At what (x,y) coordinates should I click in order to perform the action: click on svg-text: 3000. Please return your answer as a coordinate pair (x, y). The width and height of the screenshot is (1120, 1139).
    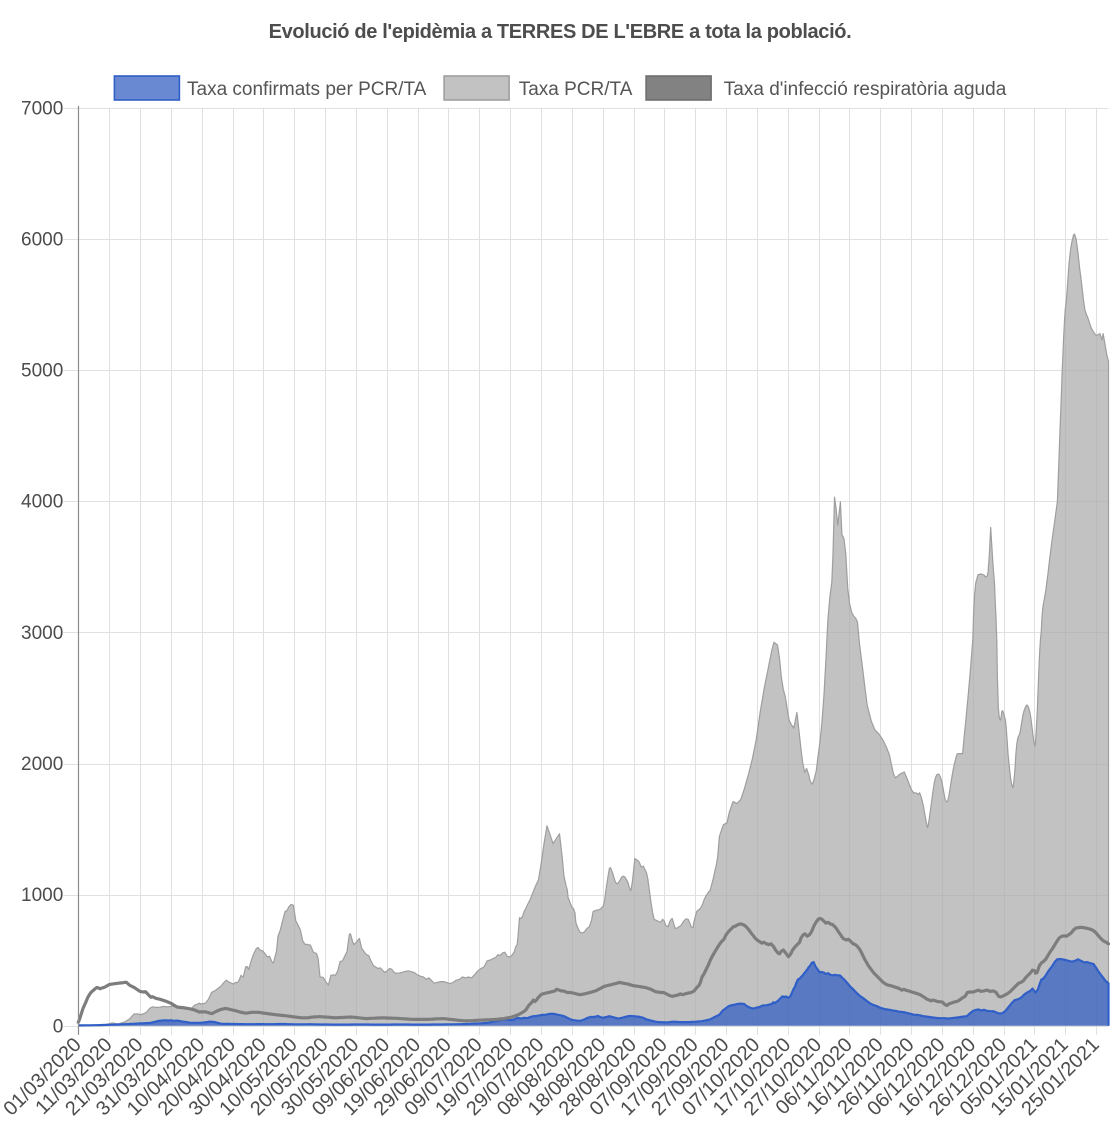
    Looking at the image, I should click on (42, 633).